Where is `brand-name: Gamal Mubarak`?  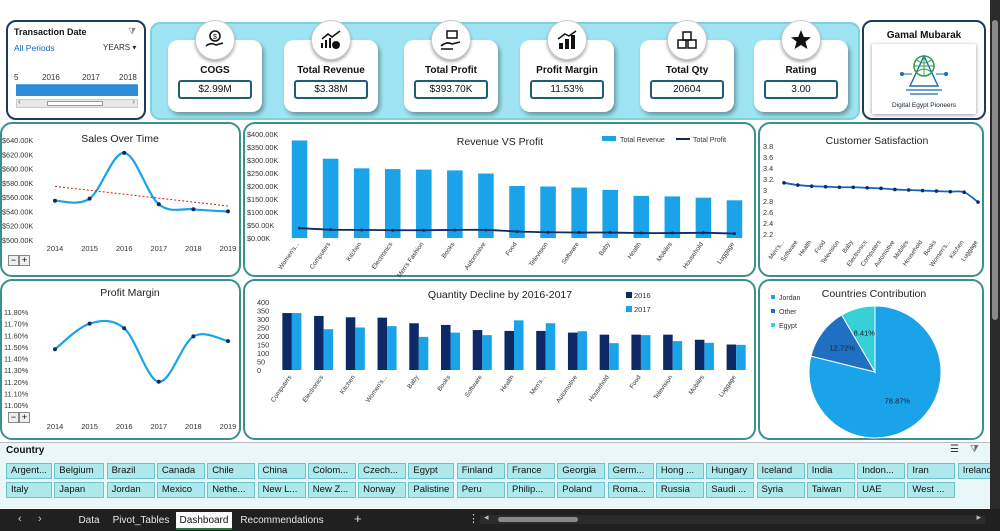 brand-name: Gamal Mubarak is located at coordinates (924, 35).